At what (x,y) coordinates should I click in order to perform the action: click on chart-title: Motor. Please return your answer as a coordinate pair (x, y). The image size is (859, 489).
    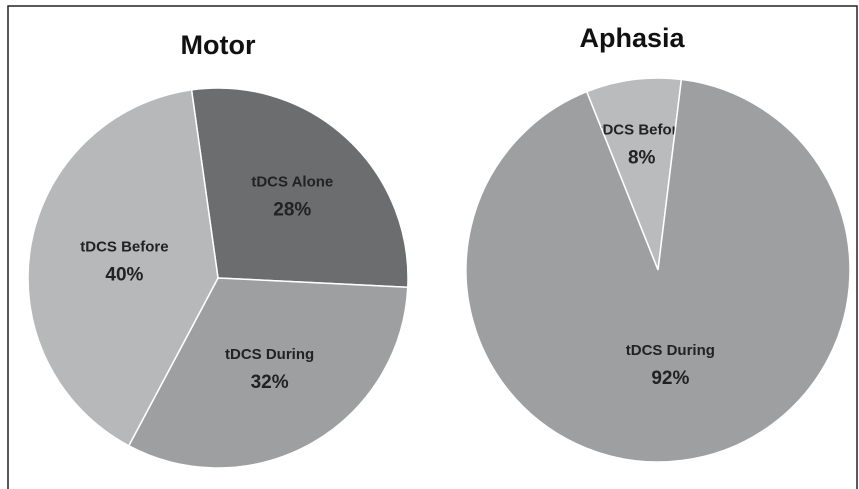
    Looking at the image, I should click on (218, 45).